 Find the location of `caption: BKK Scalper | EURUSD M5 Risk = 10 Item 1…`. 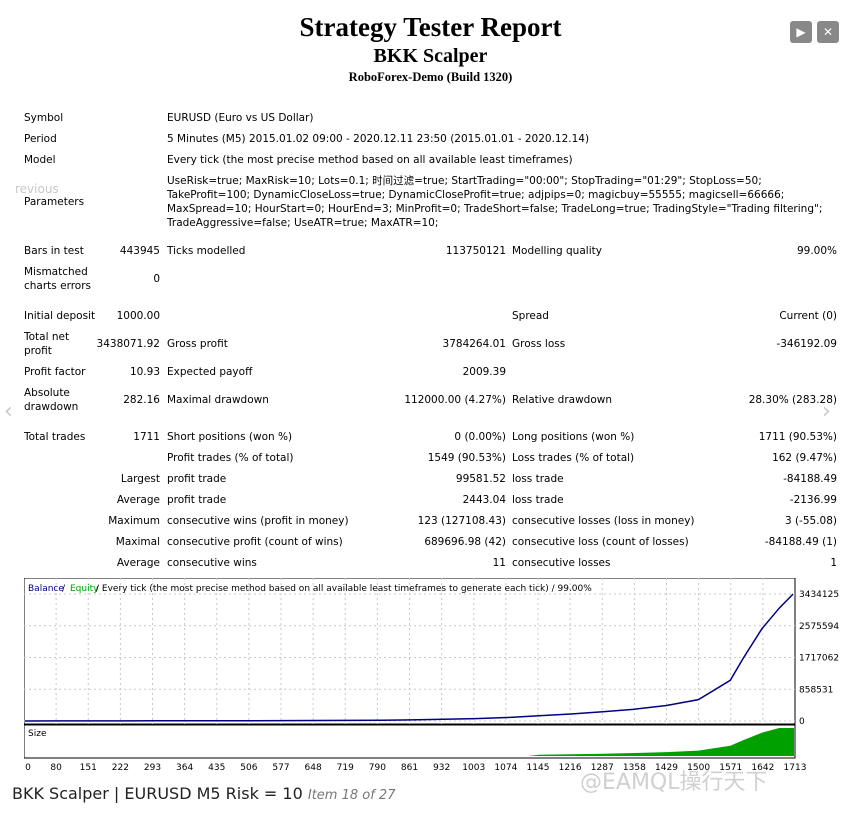

caption: BKK Scalper | EURUSD M5 Risk = 10 Item 1… is located at coordinates (203, 793).